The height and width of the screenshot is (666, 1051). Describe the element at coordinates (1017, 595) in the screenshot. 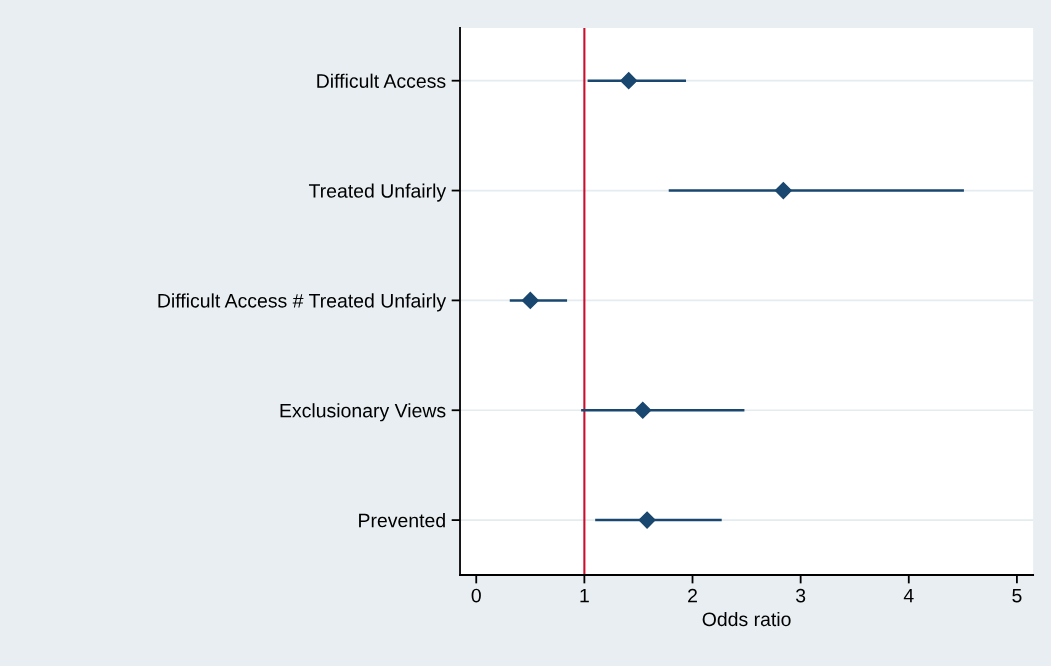

I see `x-tick-label: 5` at that location.